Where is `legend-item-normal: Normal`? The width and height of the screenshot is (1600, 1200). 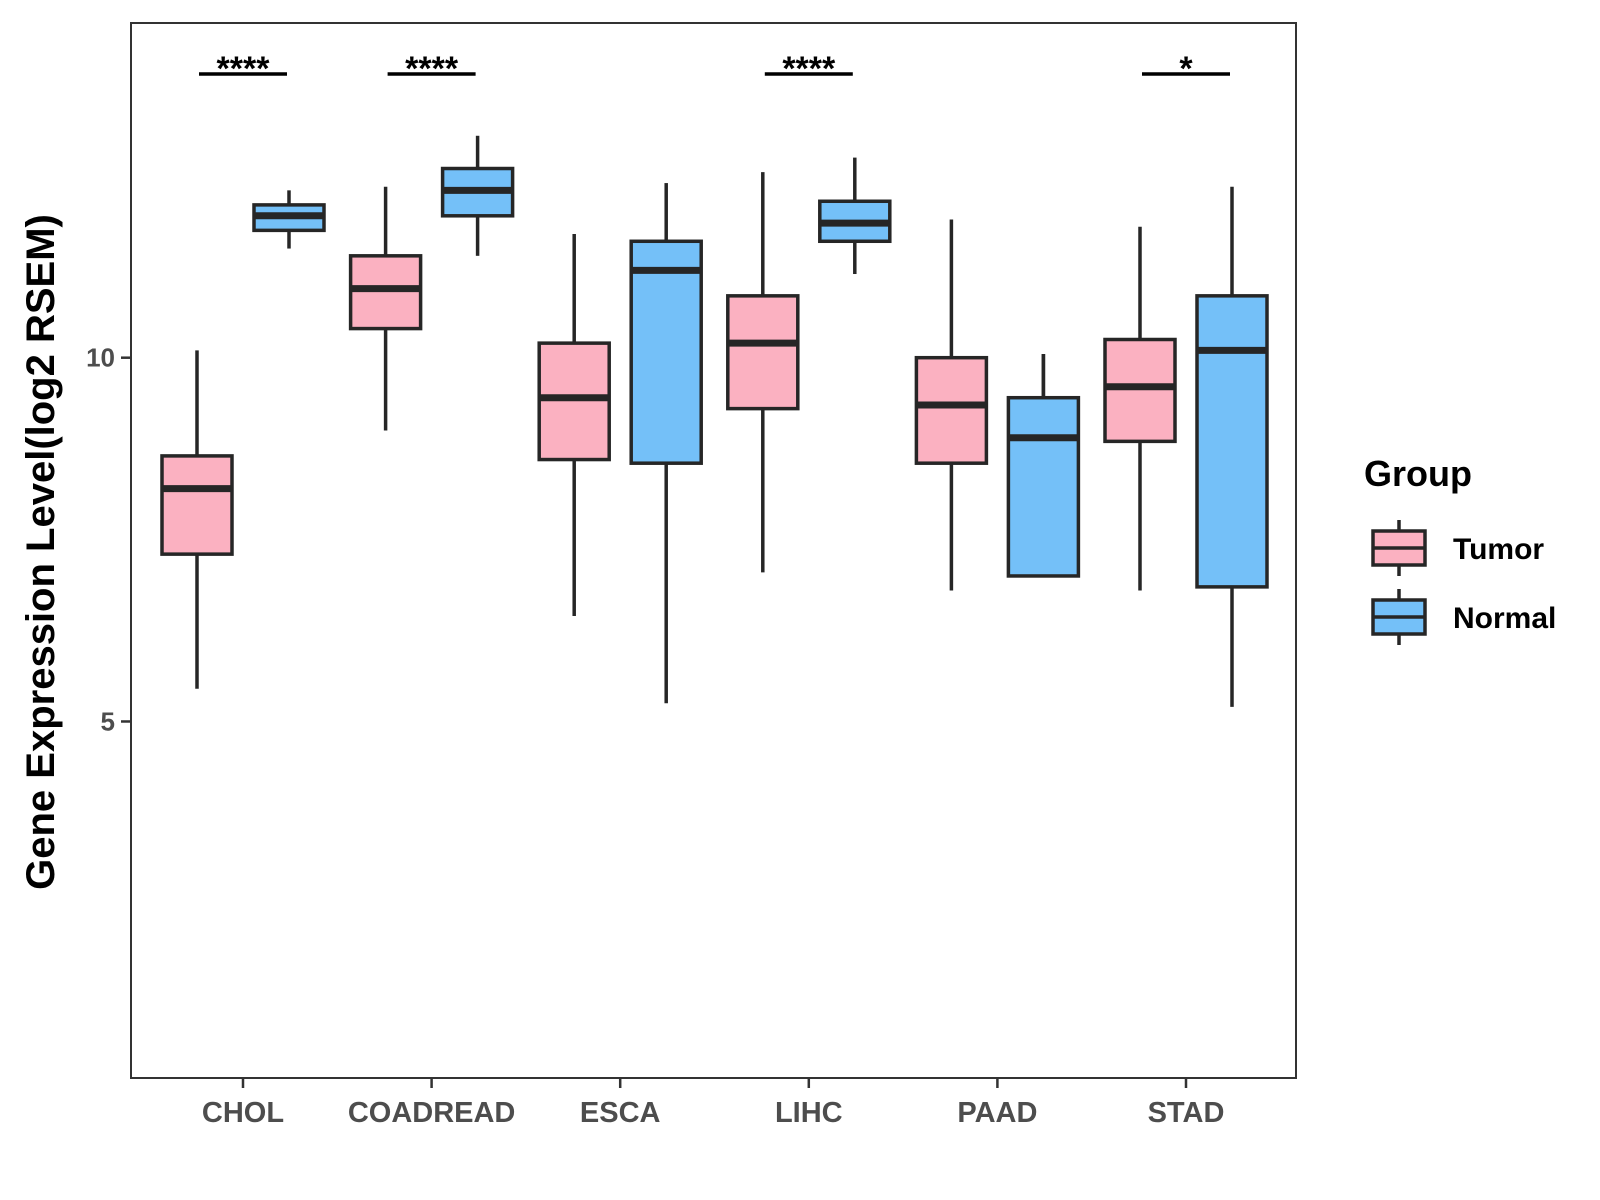
legend-item-normal: Normal is located at coordinates (1463, 617).